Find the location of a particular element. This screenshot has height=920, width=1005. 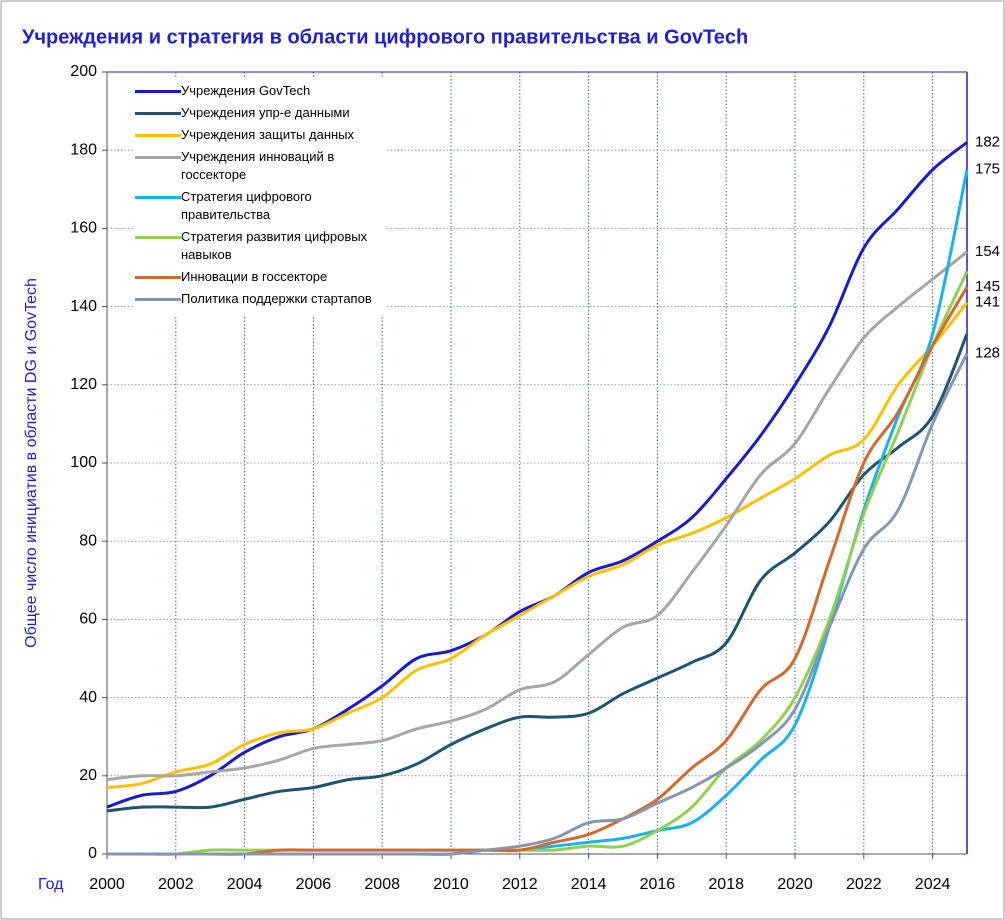

y-tick-label: 120 is located at coordinates (83, 384).